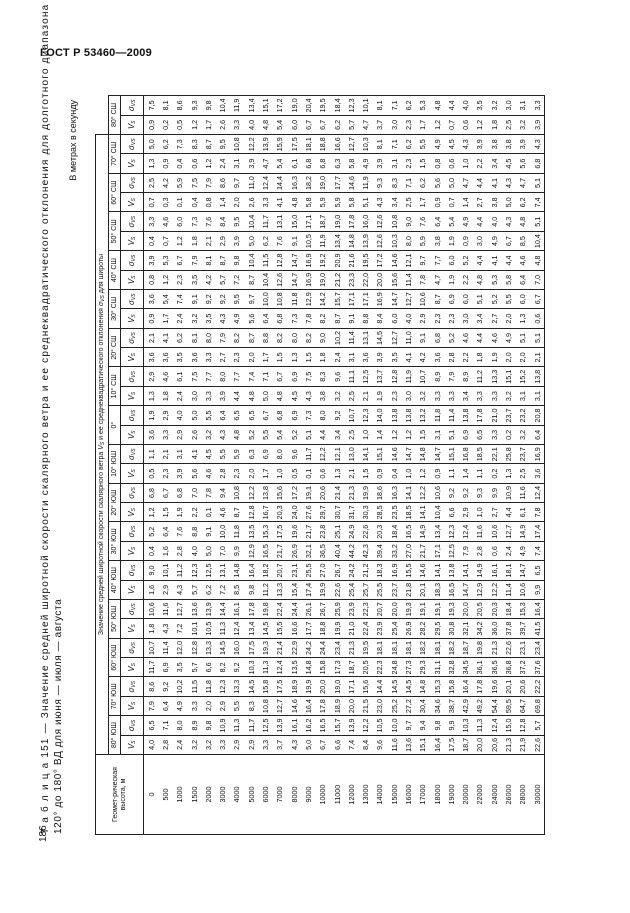  I want to click on vs-cell: 4,2, so click(208, 280).